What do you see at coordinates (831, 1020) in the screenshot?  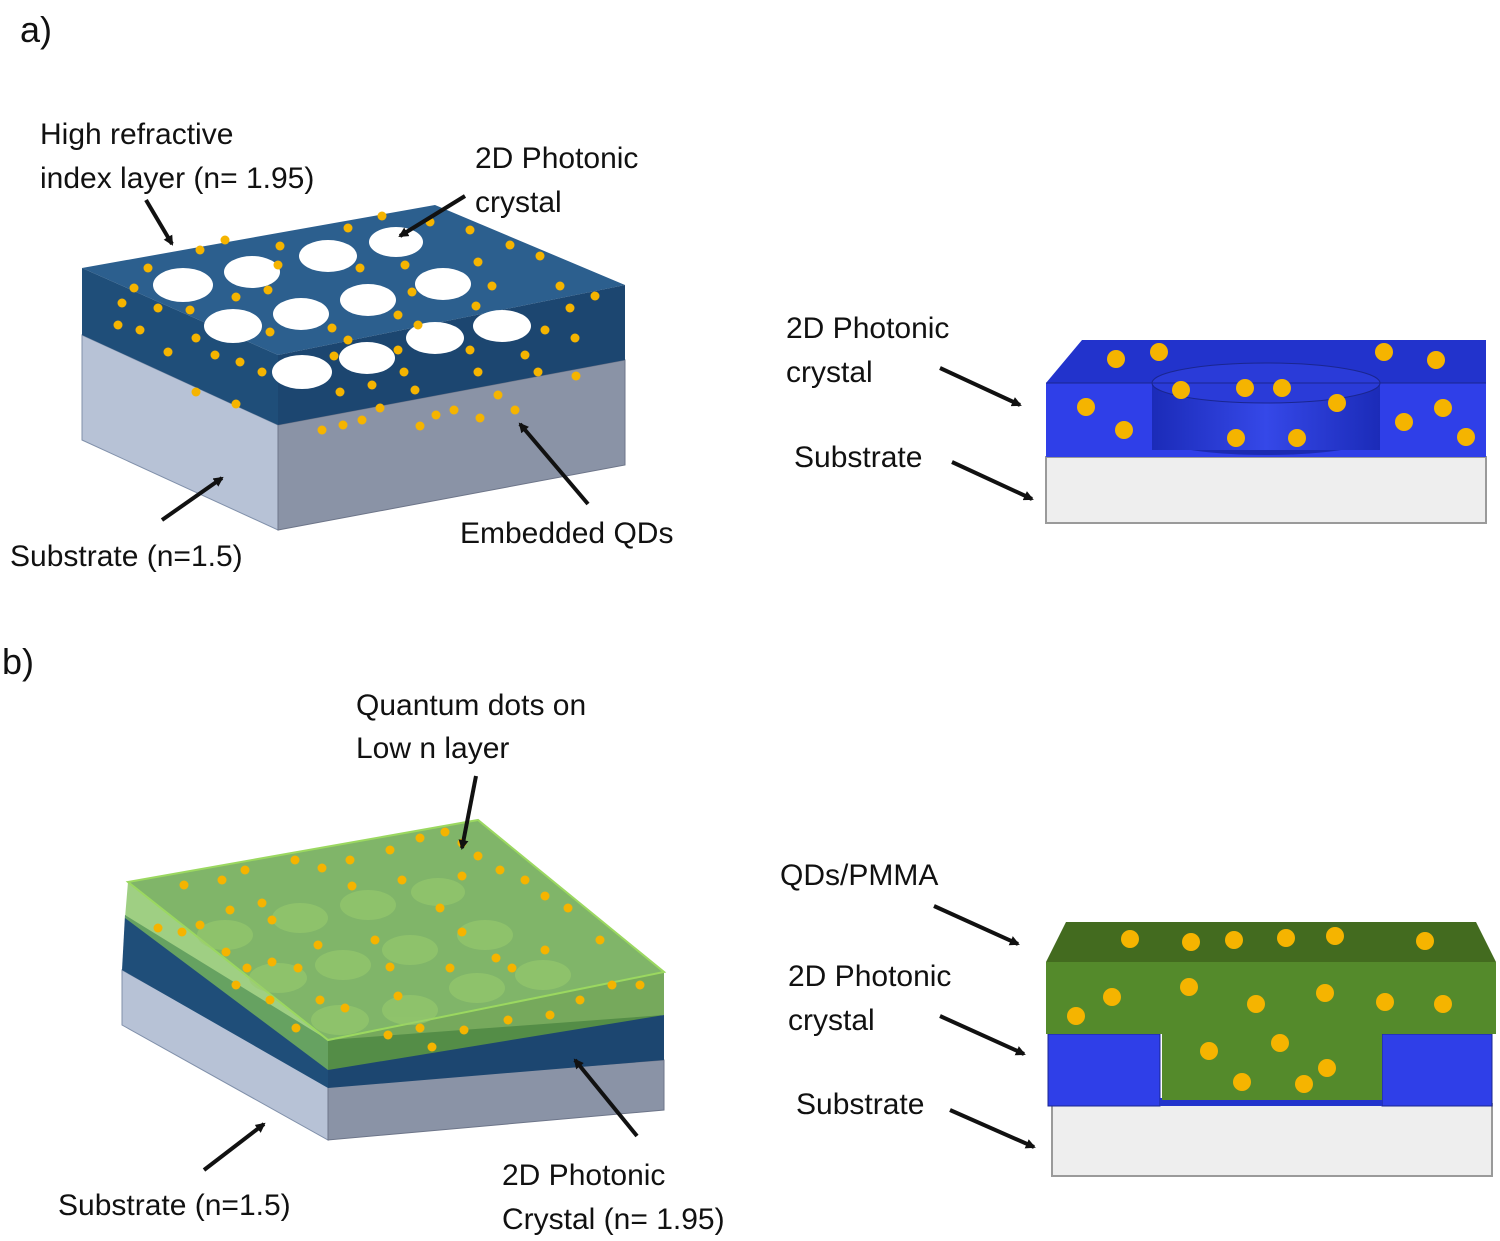 I see `cs-b-pc-label-line2: crystal` at bounding box center [831, 1020].